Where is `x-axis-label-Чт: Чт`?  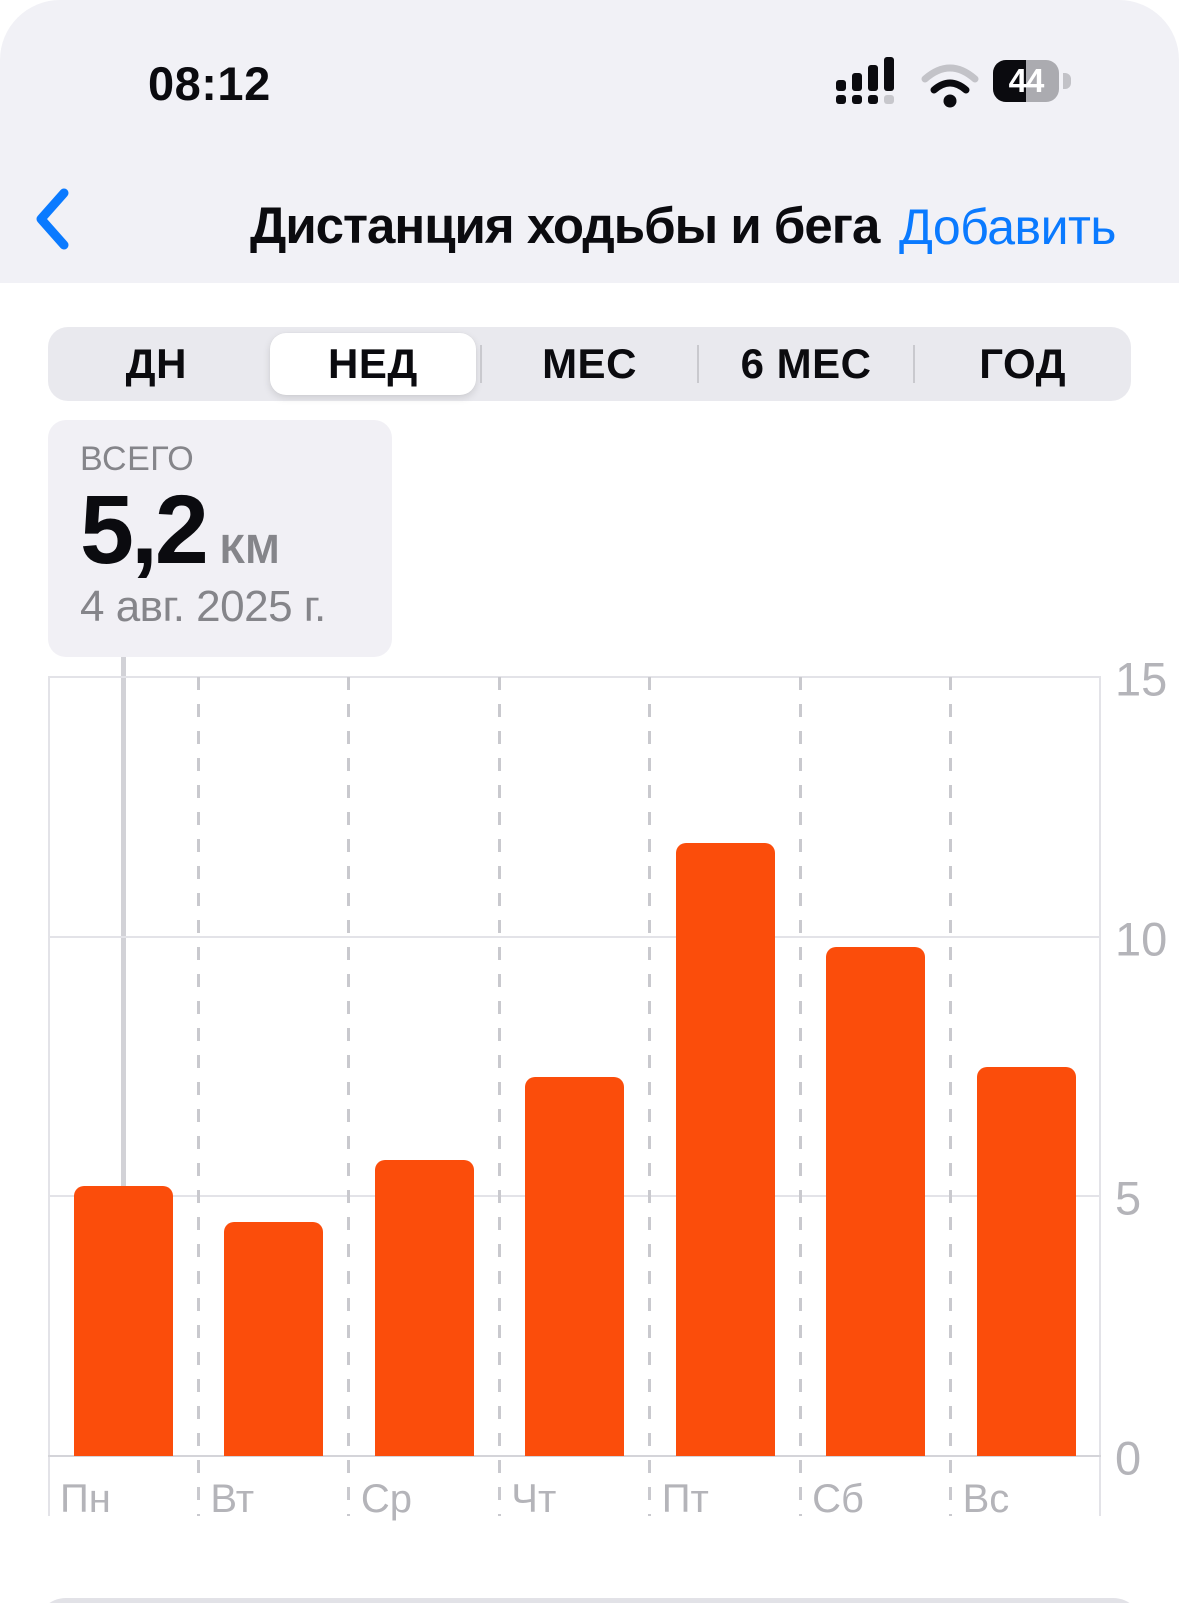 x-axis-label-Чт: Чт is located at coordinates (534, 1499).